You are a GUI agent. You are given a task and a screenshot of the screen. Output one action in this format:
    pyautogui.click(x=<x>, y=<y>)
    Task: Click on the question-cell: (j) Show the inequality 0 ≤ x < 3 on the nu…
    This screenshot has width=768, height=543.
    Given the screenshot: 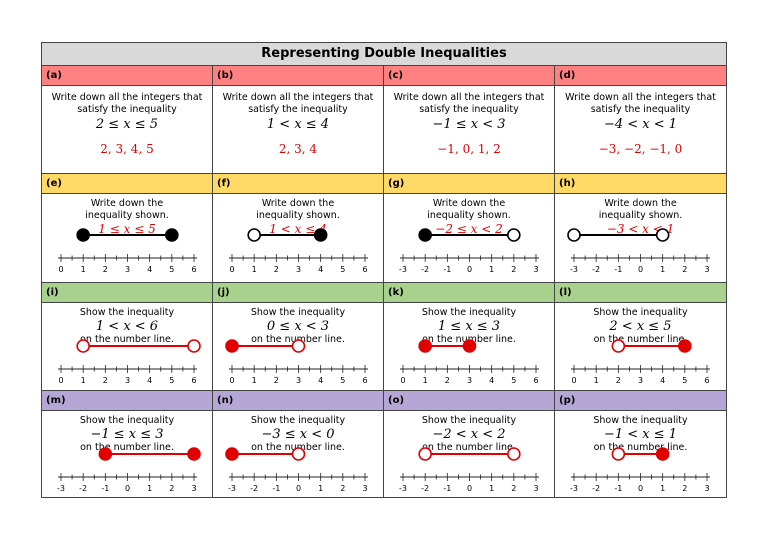 What is the action you would take?
    pyautogui.click(x=298, y=337)
    